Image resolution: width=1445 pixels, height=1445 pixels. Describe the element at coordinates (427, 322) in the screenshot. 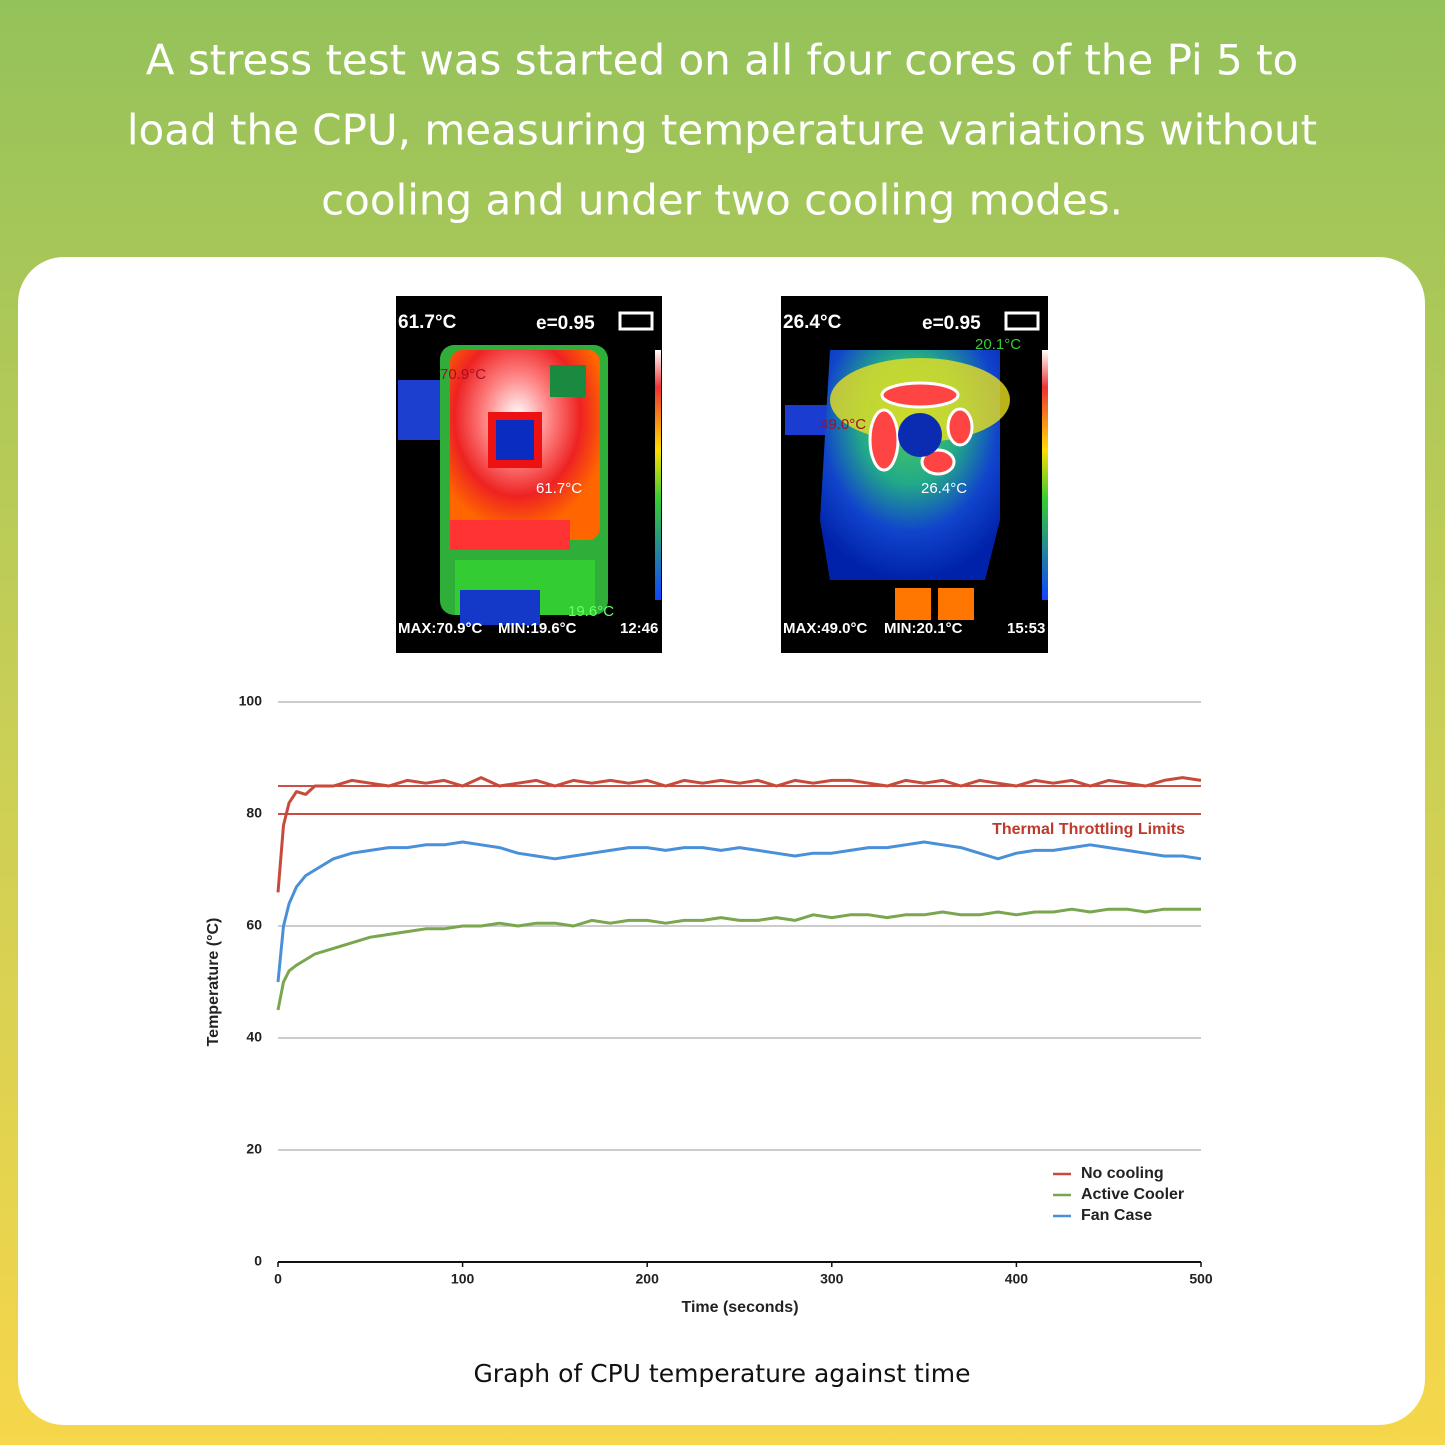

I see `thermal-center: 61.7°C` at that location.